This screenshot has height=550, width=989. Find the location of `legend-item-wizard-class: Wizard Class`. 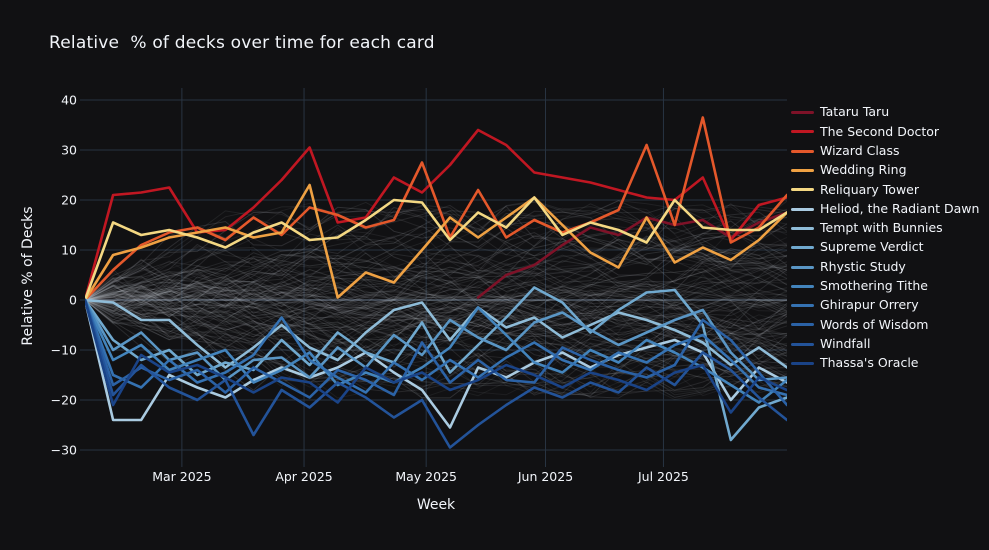

legend-item-wizard-class: Wizard Class is located at coordinates (885, 151).